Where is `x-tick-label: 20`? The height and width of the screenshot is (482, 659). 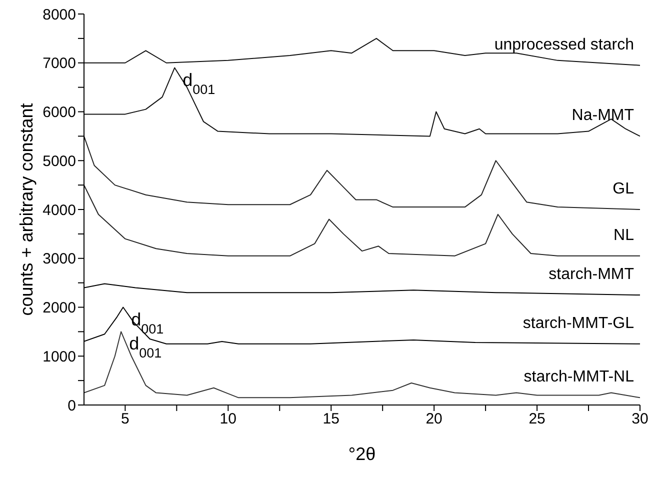
x-tick-label: 20 is located at coordinates (434, 419).